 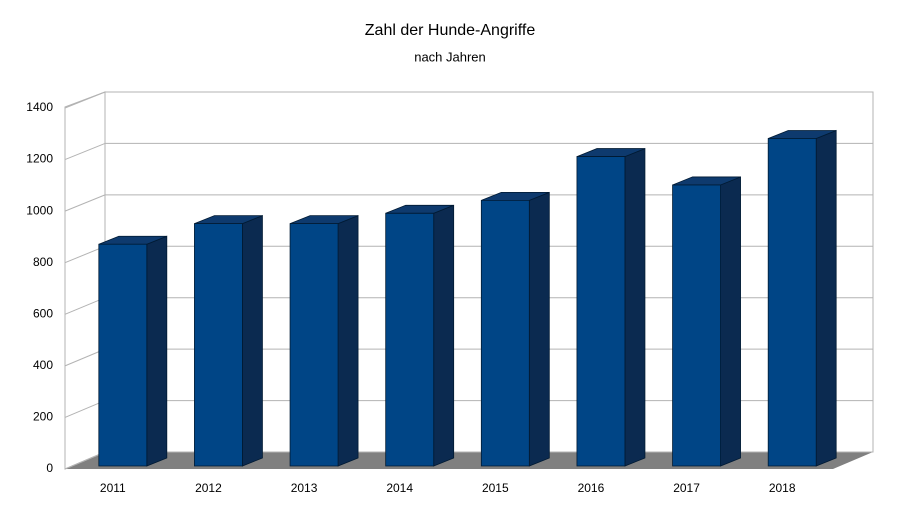 What do you see at coordinates (43, 365) in the screenshot?
I see `y-tick-label: 400` at bounding box center [43, 365].